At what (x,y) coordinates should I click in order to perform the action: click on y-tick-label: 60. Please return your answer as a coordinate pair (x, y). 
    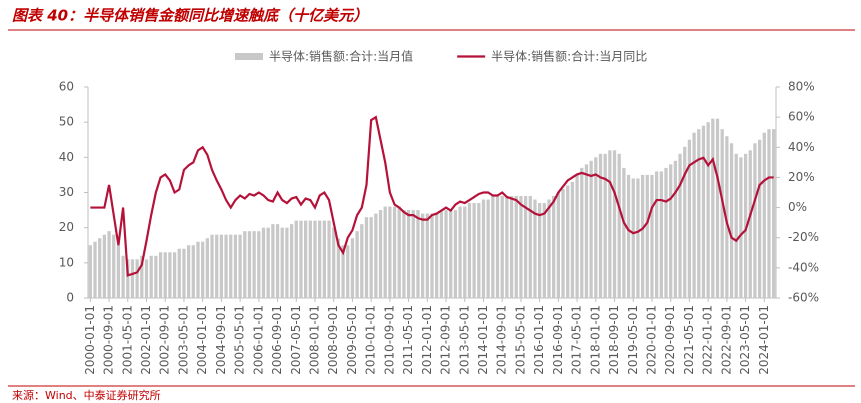
    Looking at the image, I should click on (66, 87).